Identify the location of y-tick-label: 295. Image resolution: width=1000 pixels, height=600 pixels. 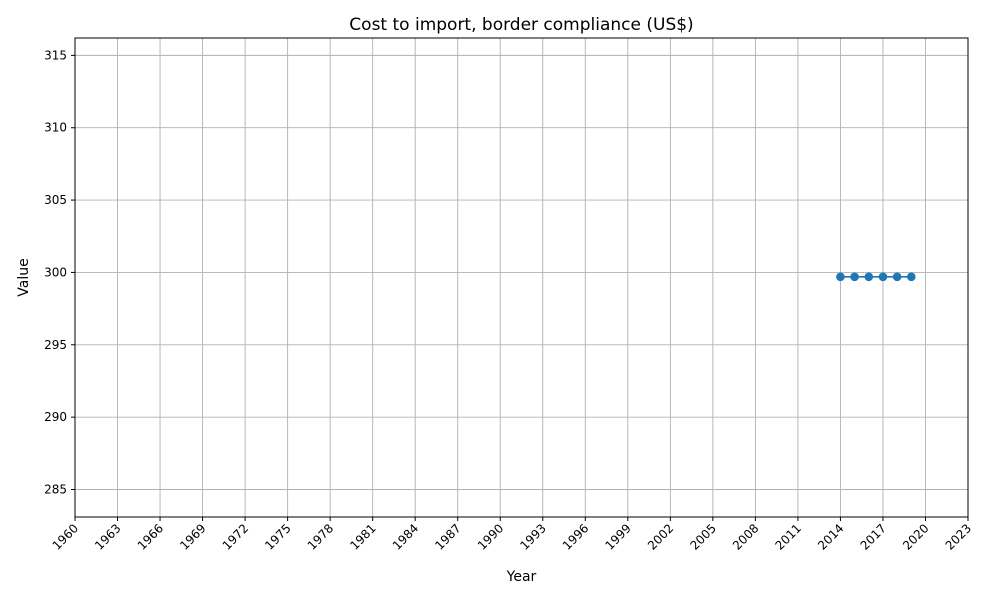
(55, 345).